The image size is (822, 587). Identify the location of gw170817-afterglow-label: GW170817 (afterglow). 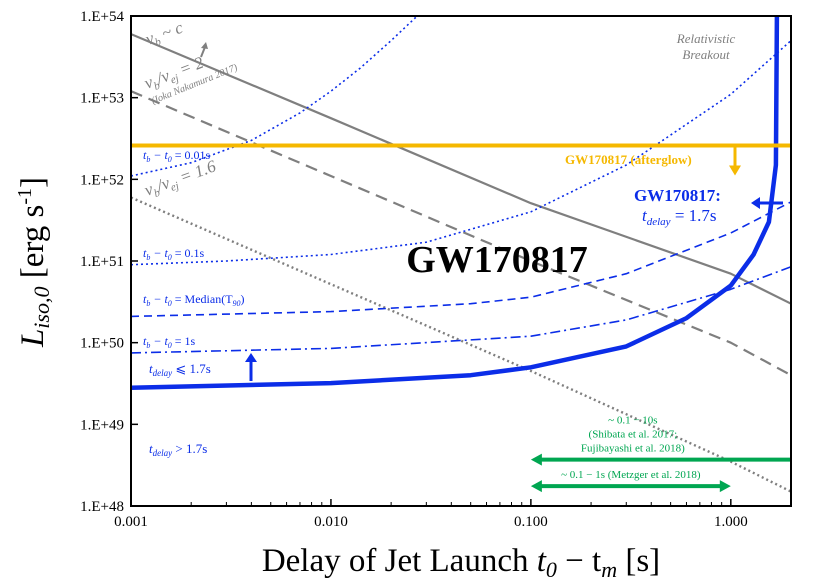
(628, 159).